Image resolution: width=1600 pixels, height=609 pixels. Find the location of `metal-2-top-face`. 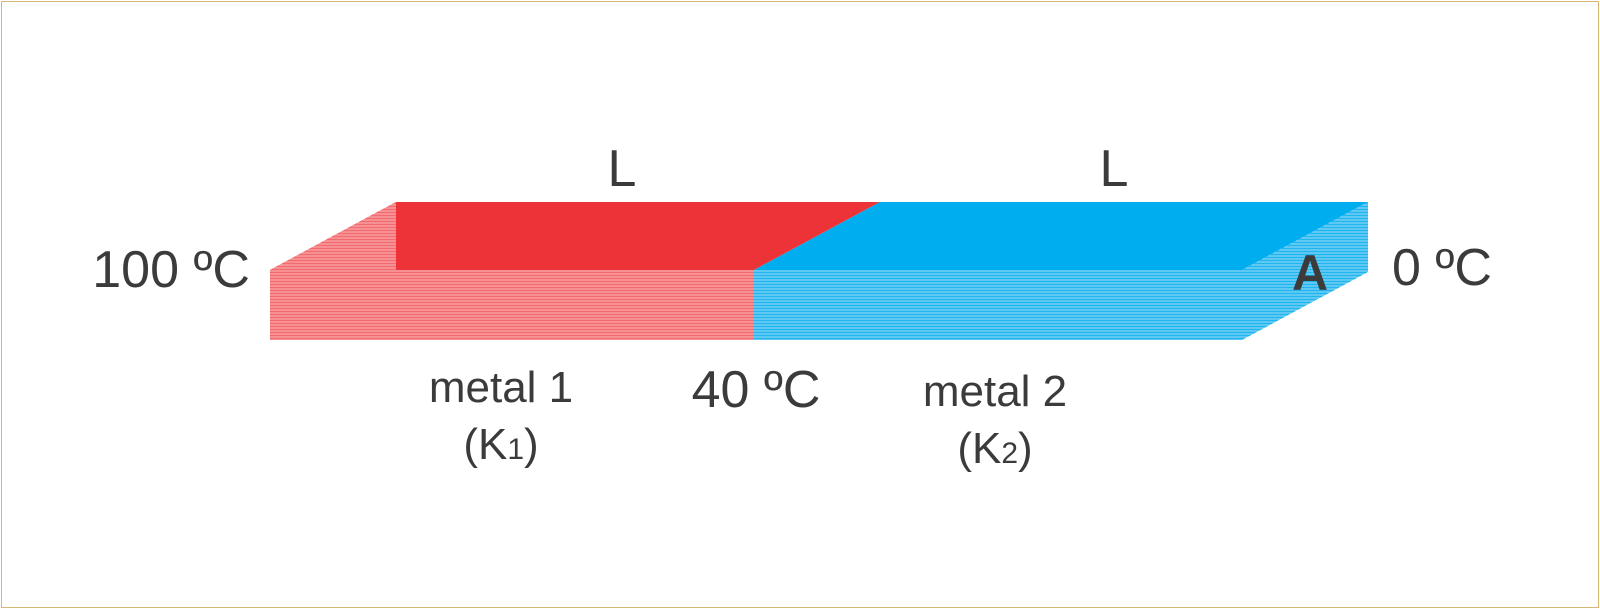

metal-2-top-face is located at coordinates (1061, 236).